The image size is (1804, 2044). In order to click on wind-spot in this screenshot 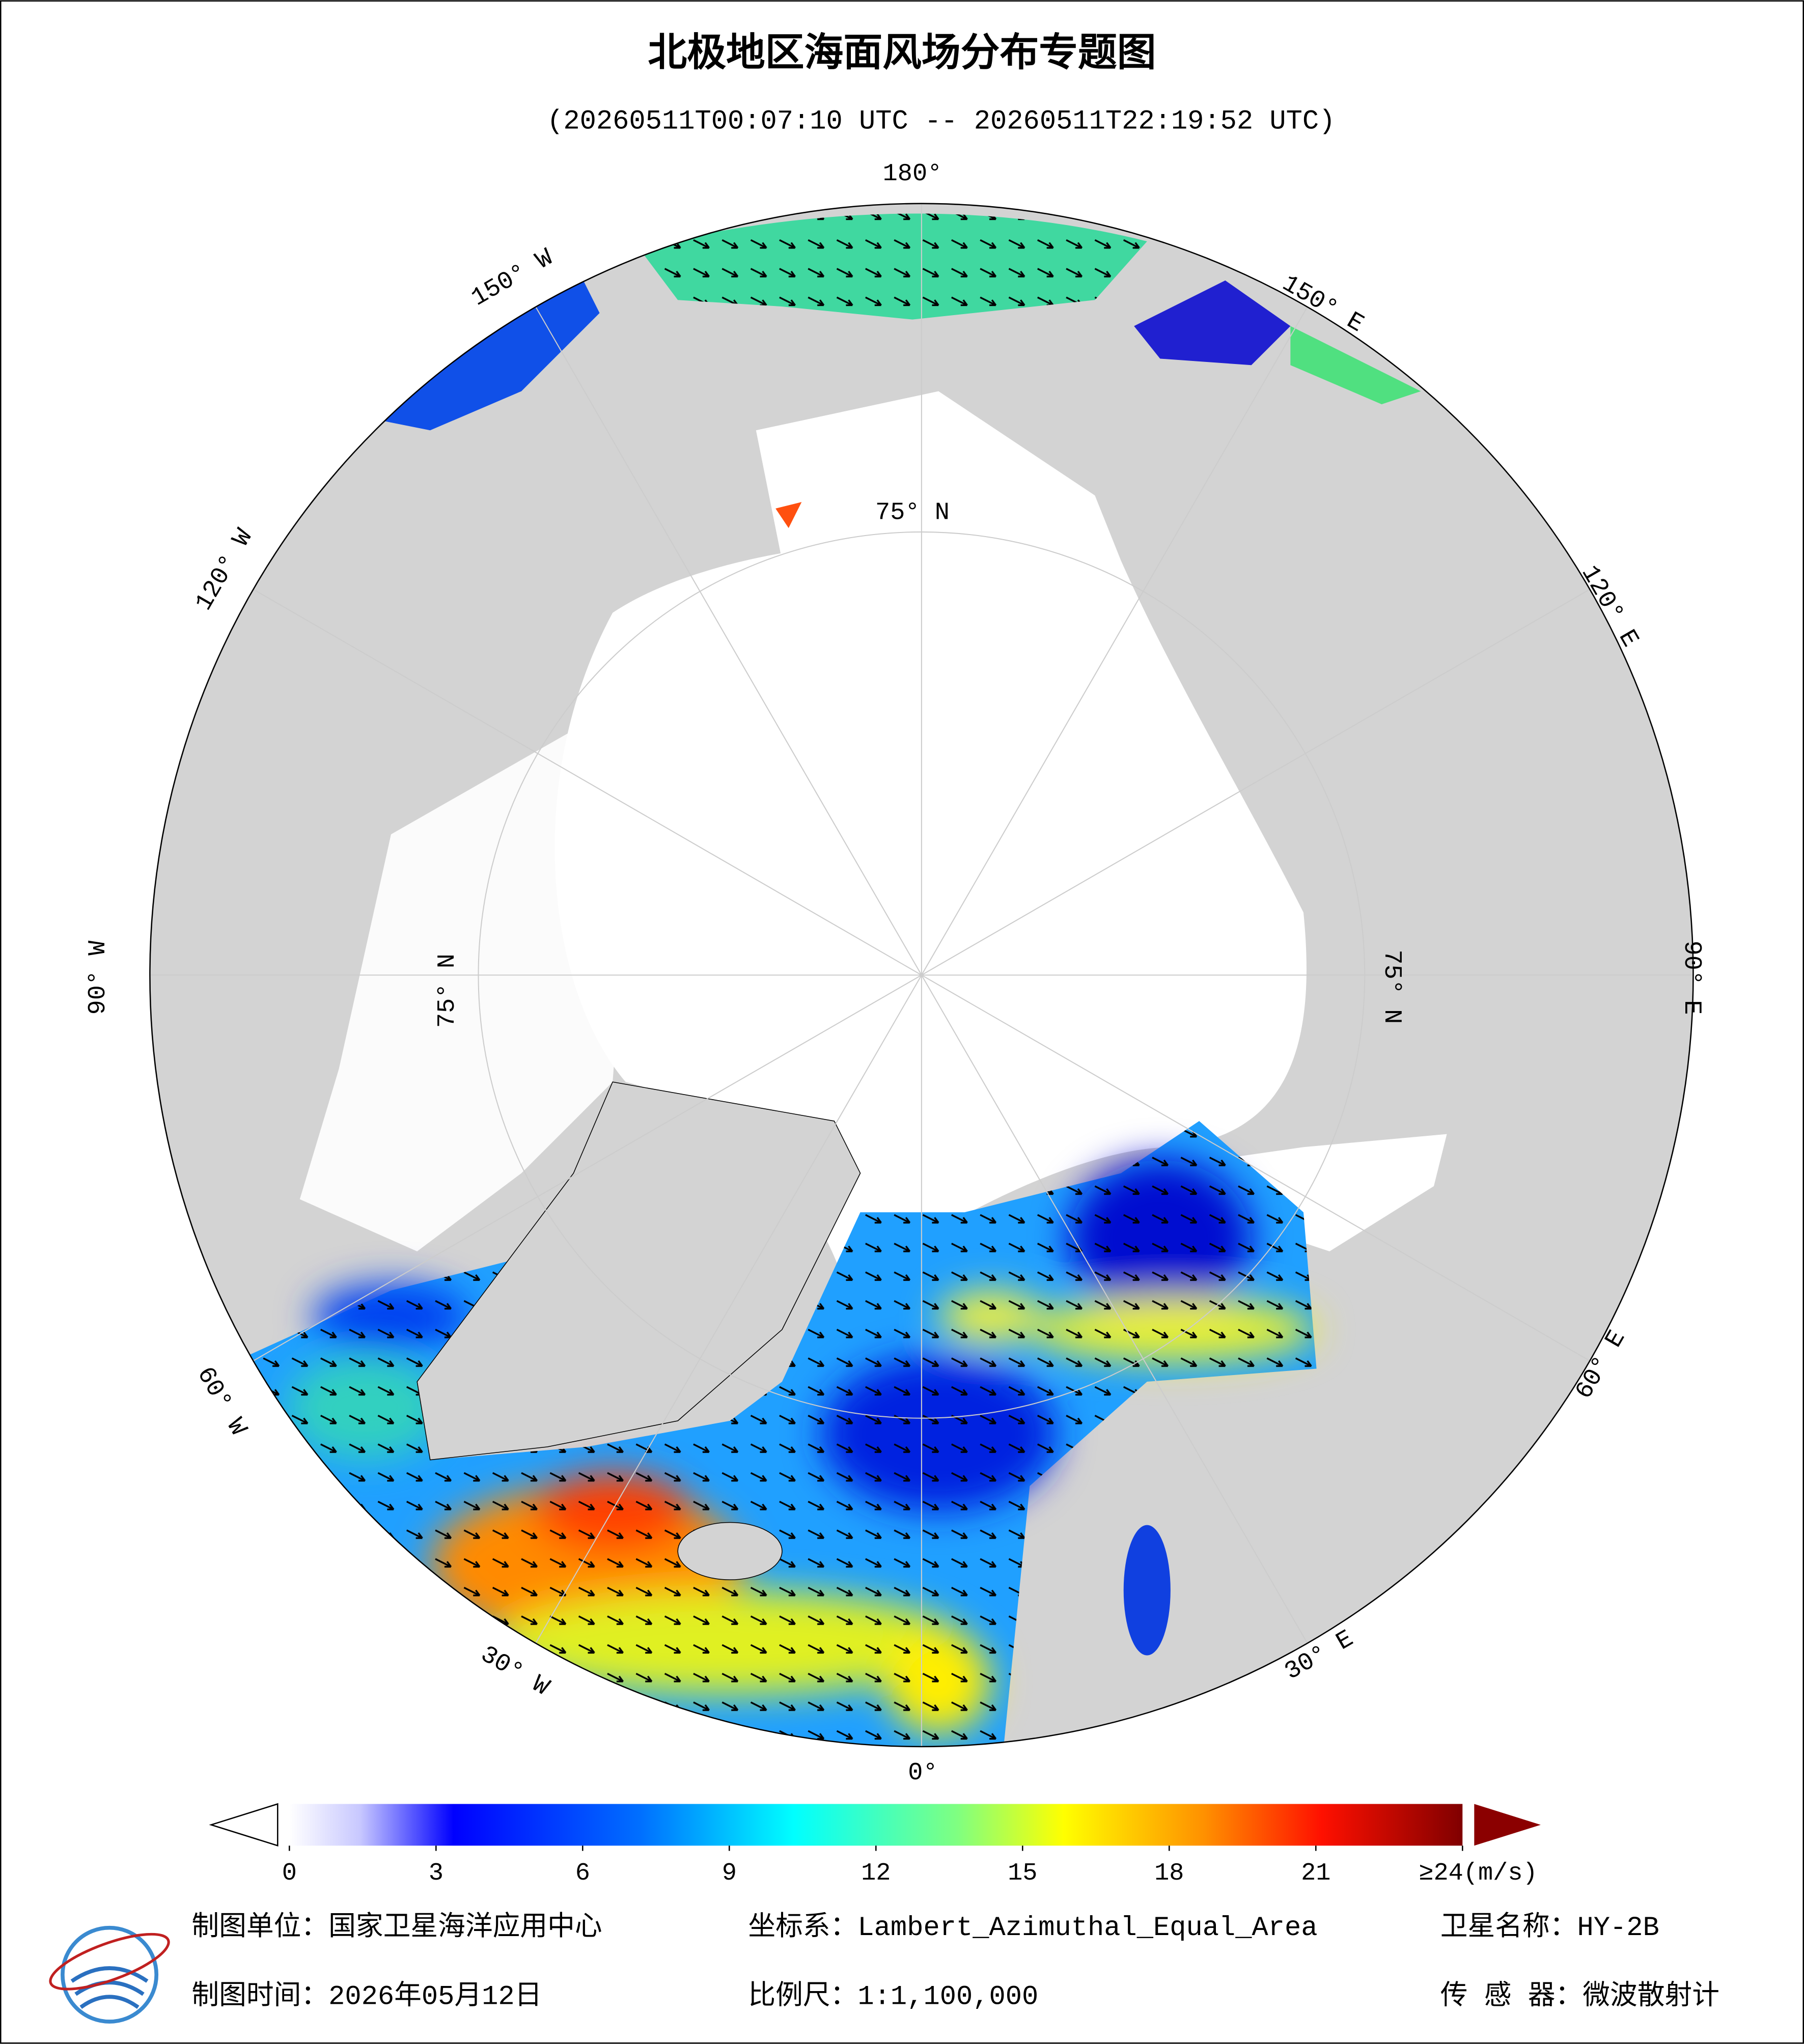, I will do `click(788, 515)`.